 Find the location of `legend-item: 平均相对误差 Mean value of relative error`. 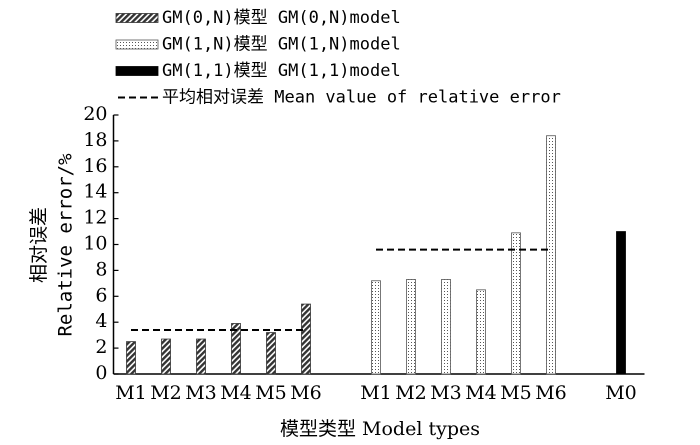

legend-item: 平均相对误差 Mean value of relative error is located at coordinates (339, 98).